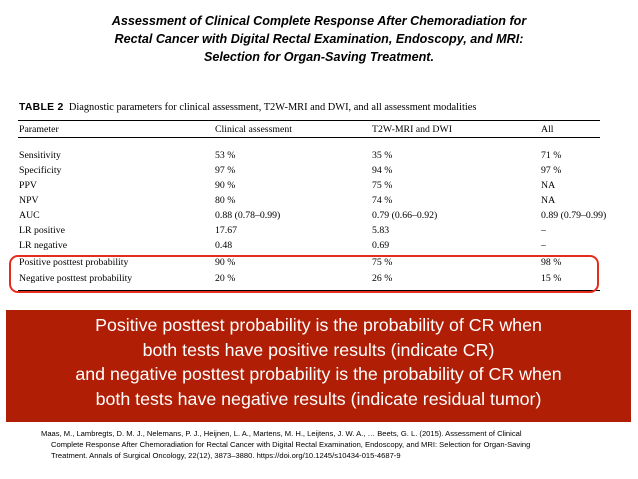 The width and height of the screenshot is (638, 479). I want to click on cell-mri: 35 %, so click(382, 155).